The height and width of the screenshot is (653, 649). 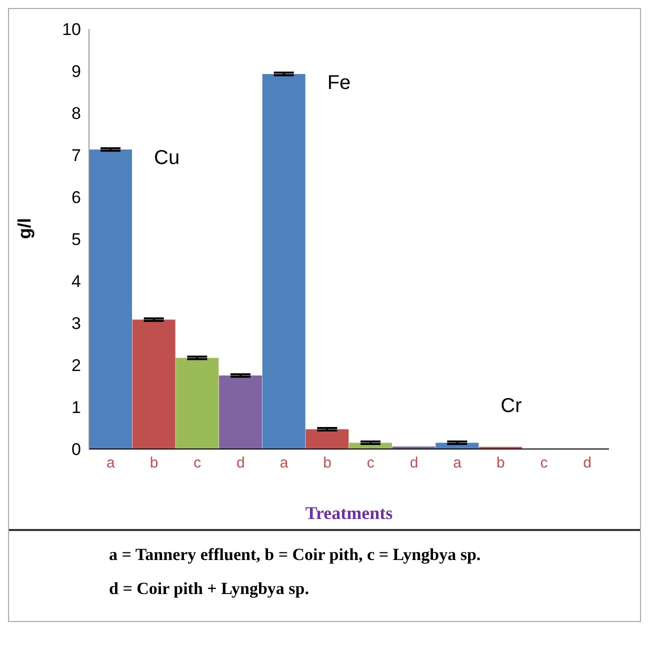 What do you see at coordinates (24, 228) in the screenshot?
I see `y-axis-title: g/l` at bounding box center [24, 228].